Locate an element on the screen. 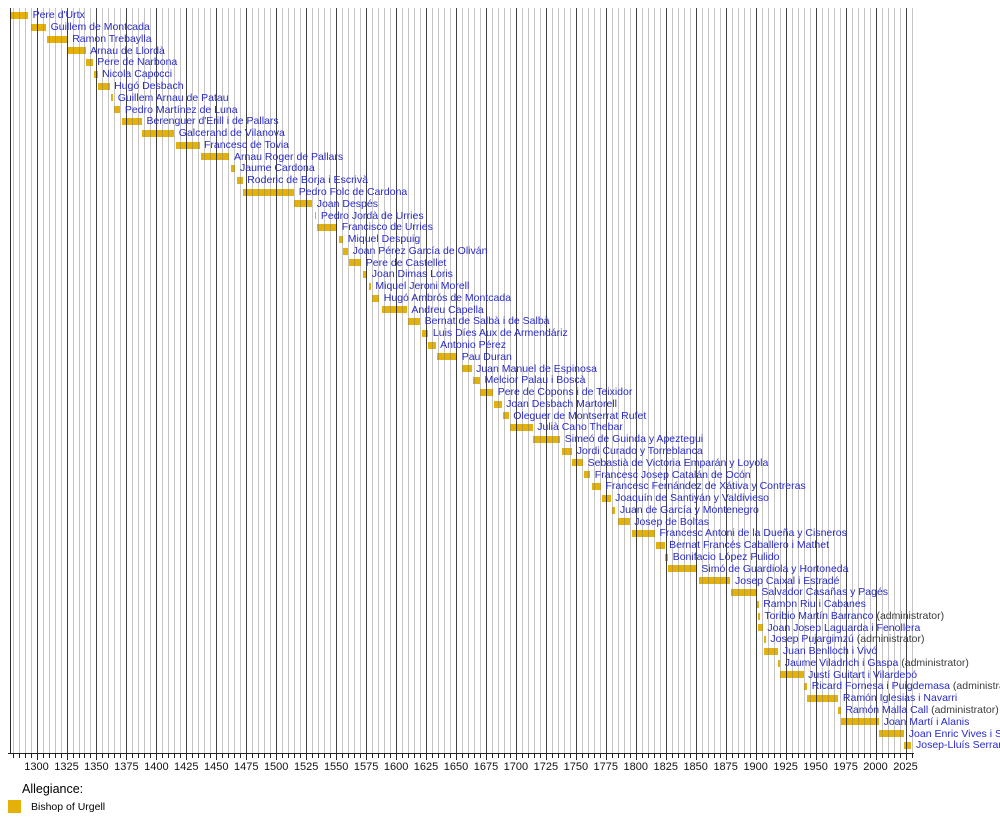  bishop-name: Antonio Pérez is located at coordinates (473, 345).